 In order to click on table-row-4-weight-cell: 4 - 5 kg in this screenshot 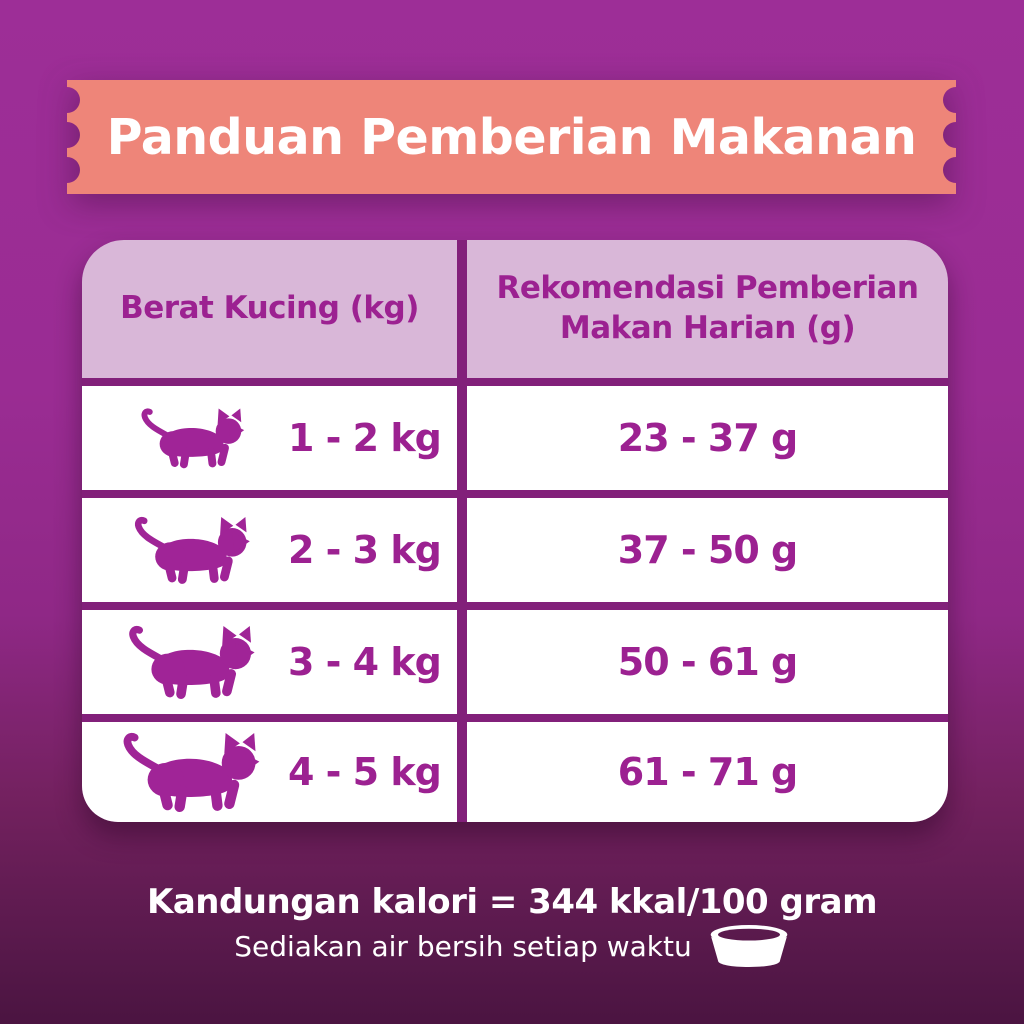, I will do `click(269, 772)`.